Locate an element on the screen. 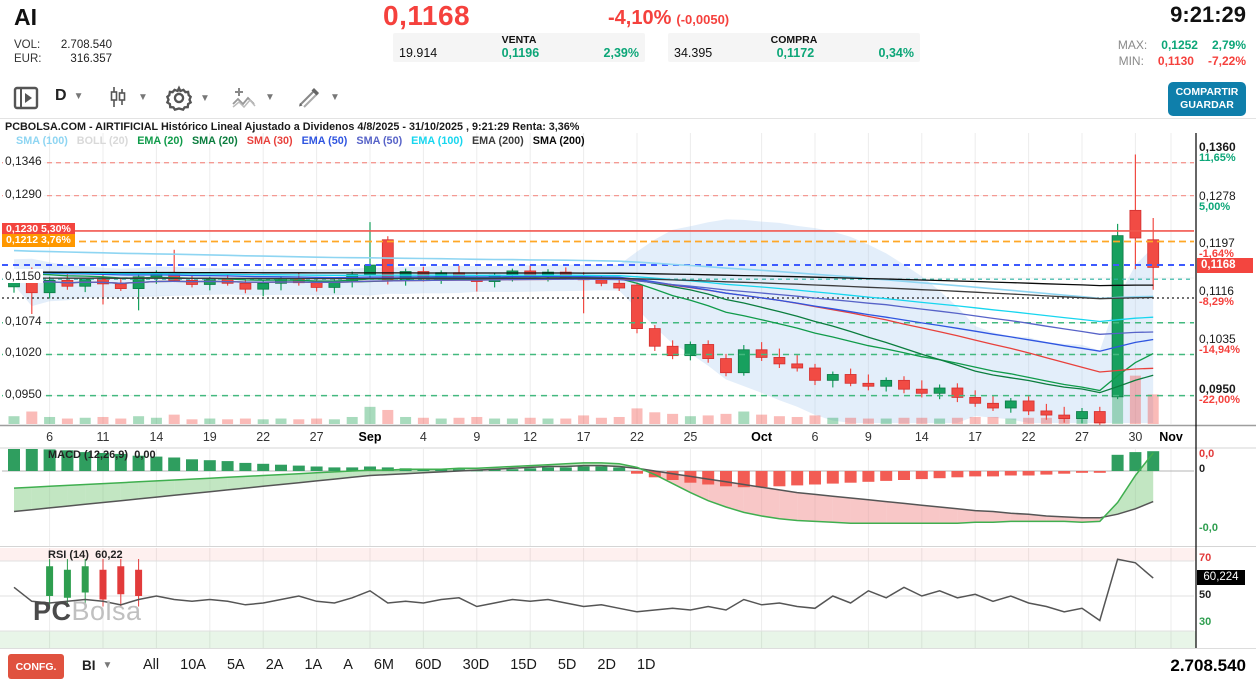  legend-item-sma30: SMA (30) is located at coordinates (269, 141).